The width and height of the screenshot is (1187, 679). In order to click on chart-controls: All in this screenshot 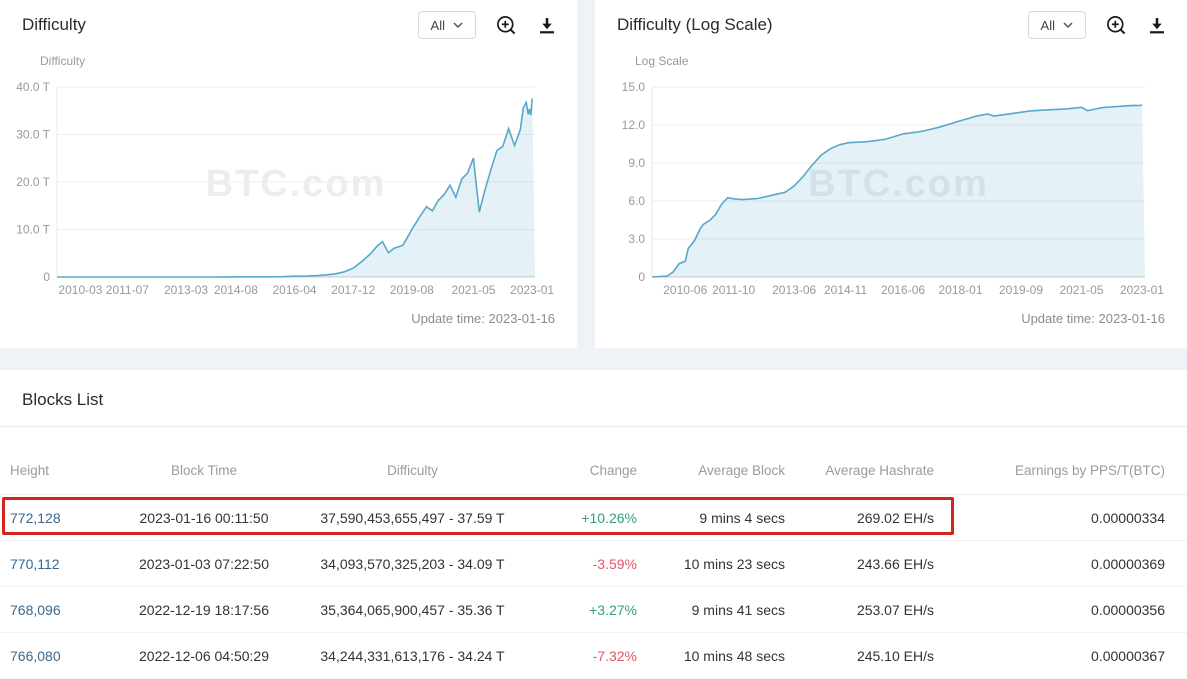, I will do `click(487, 25)`.